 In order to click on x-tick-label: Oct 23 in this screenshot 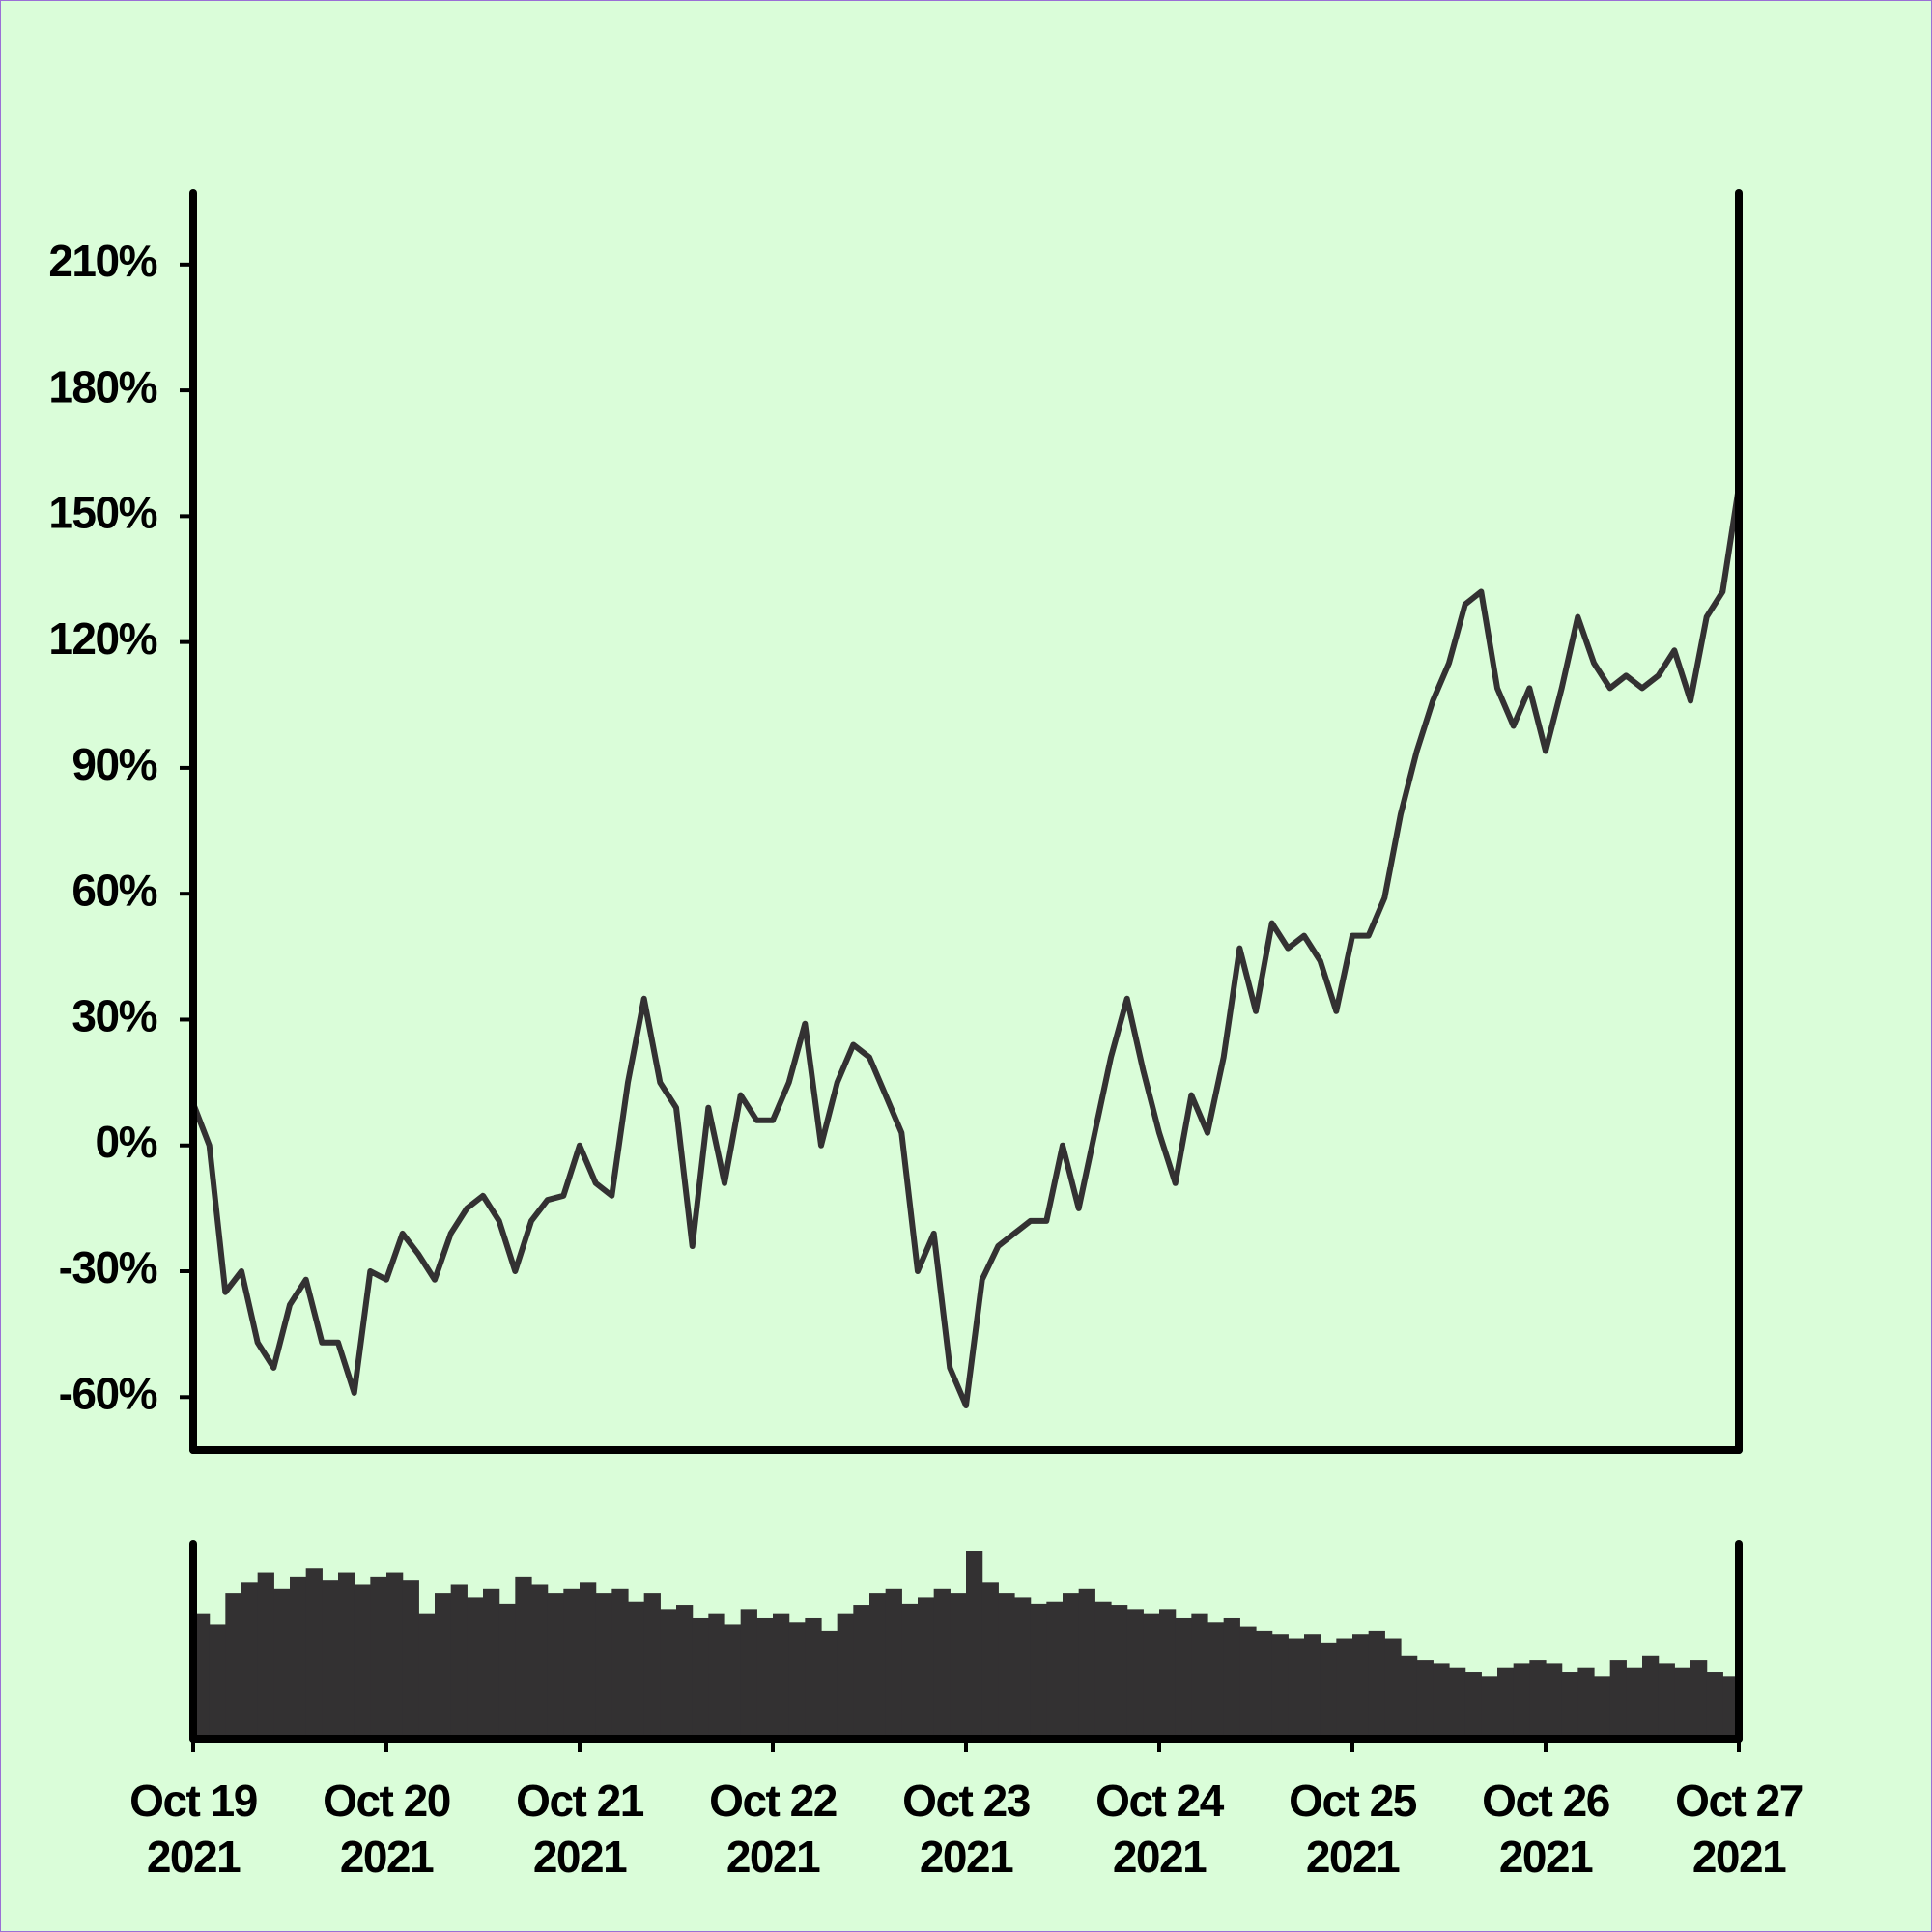, I will do `click(966, 1801)`.